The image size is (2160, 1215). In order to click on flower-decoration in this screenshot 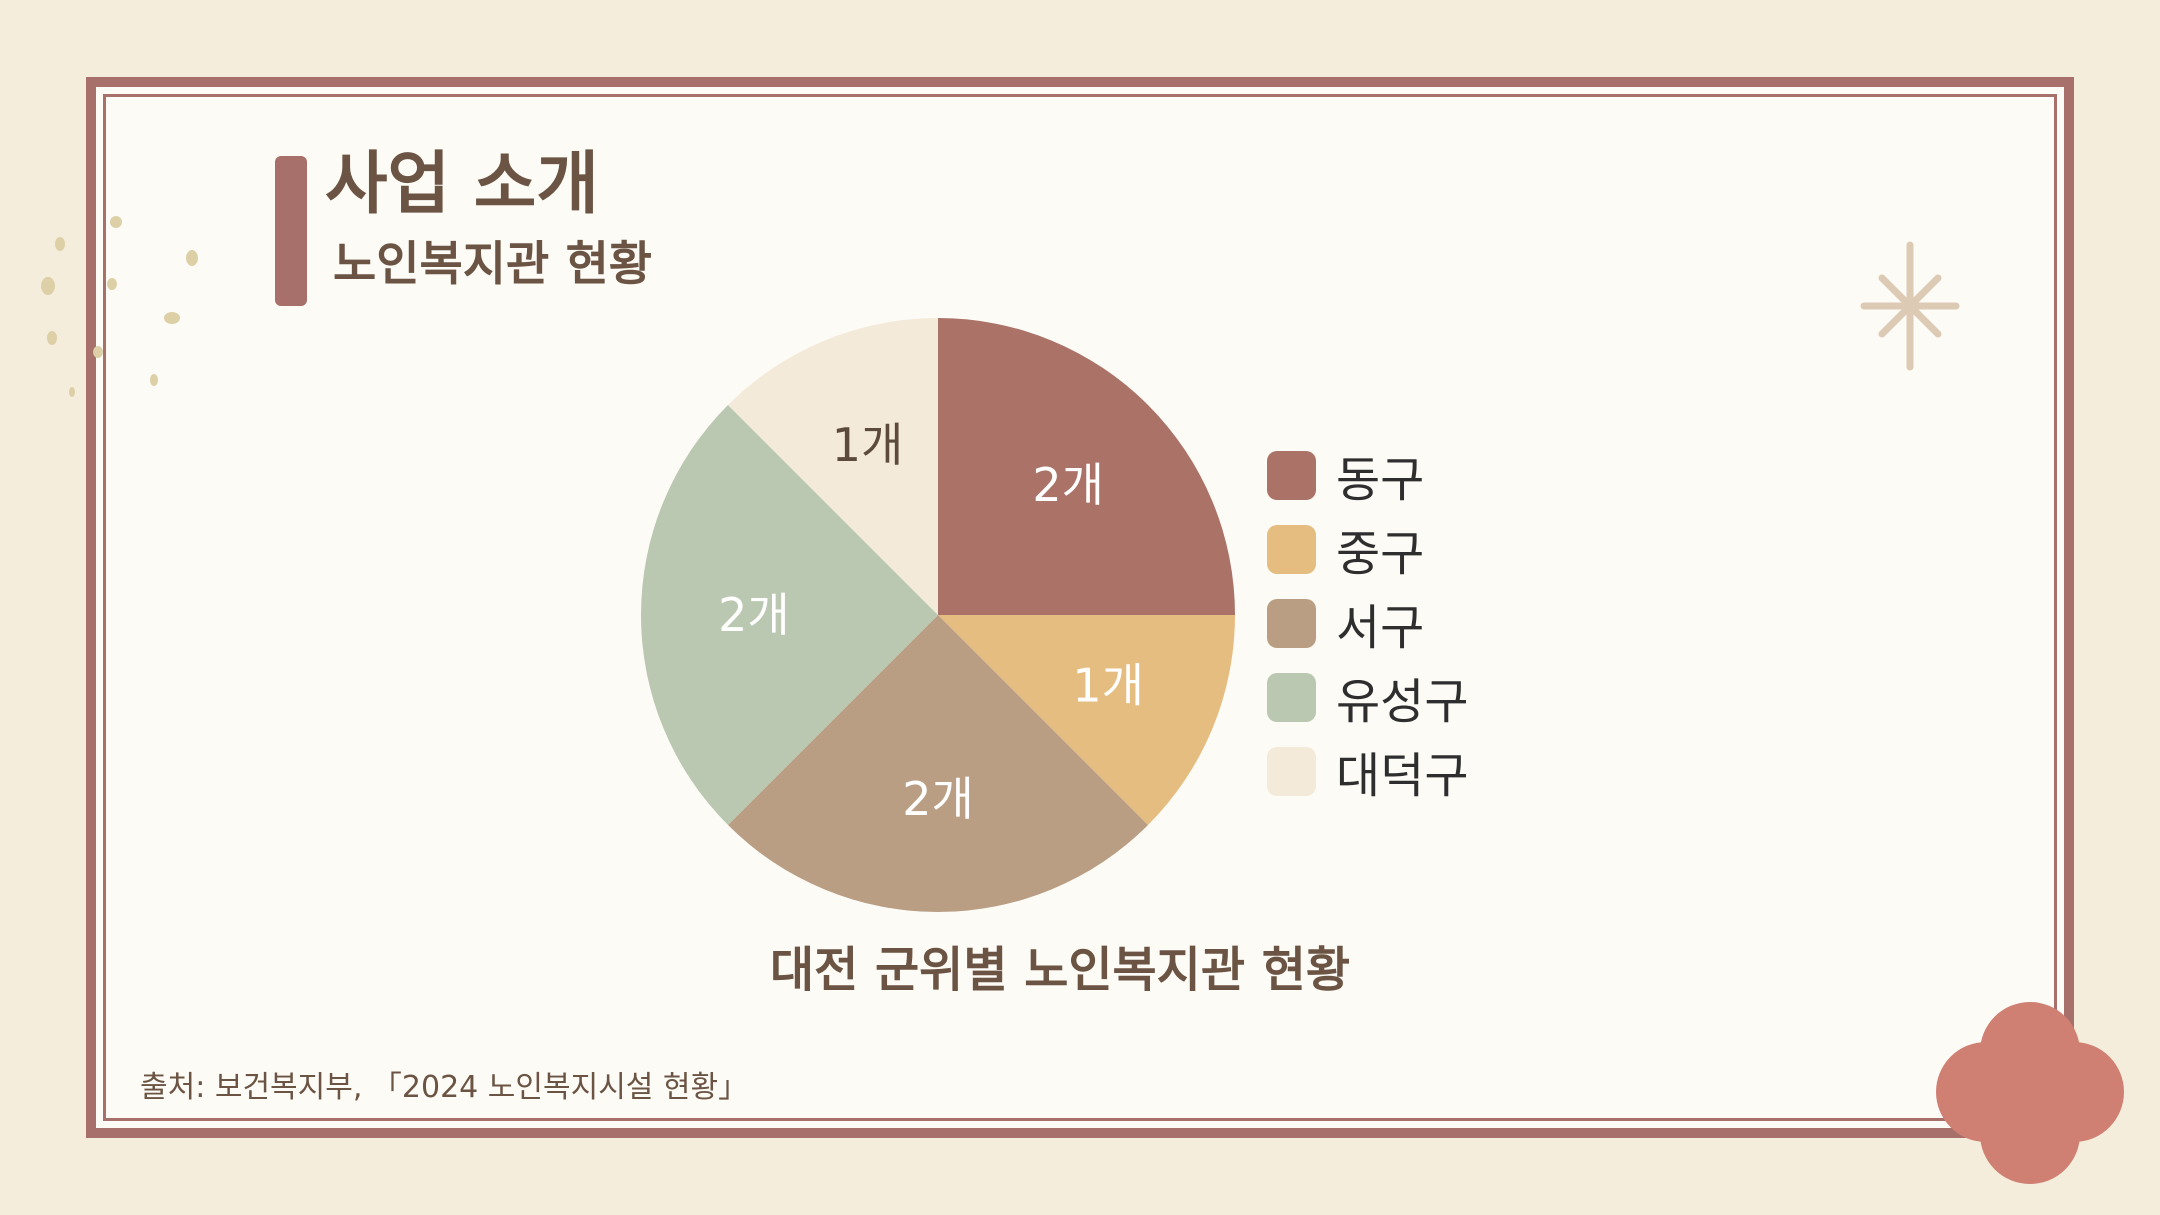, I will do `click(2030, 1093)`.